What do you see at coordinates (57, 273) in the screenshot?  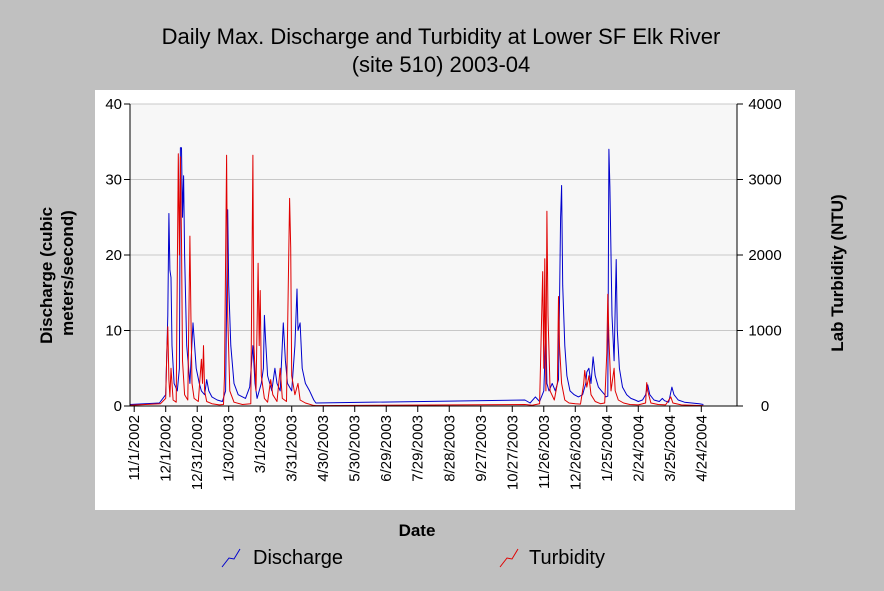 I see `y-axis-left-label: Discharge (cubic meters/second)` at bounding box center [57, 273].